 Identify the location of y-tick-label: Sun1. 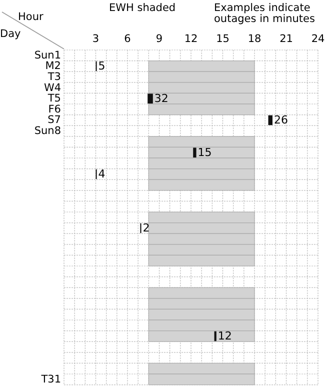
(47, 55).